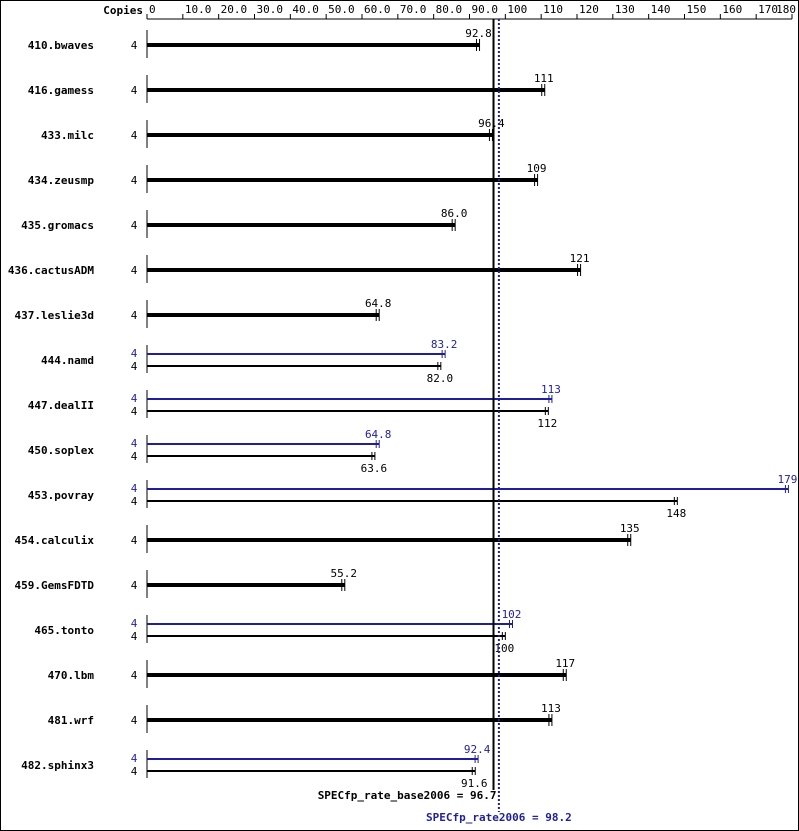 Image resolution: width=799 pixels, height=831 pixels. What do you see at coordinates (517, 9) in the screenshot?
I see `x-tick-label: 100` at bounding box center [517, 9].